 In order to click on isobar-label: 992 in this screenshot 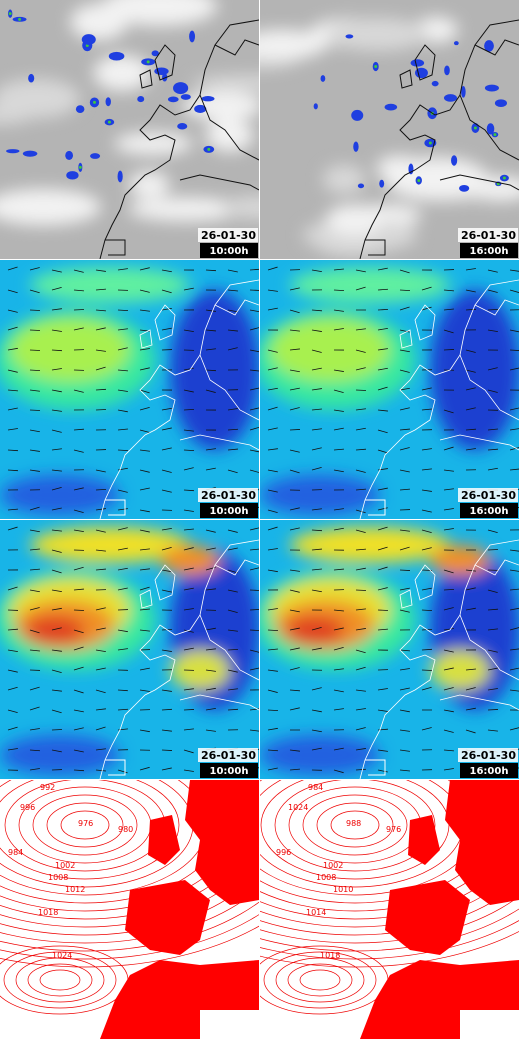, I will do `click(47, 787)`.